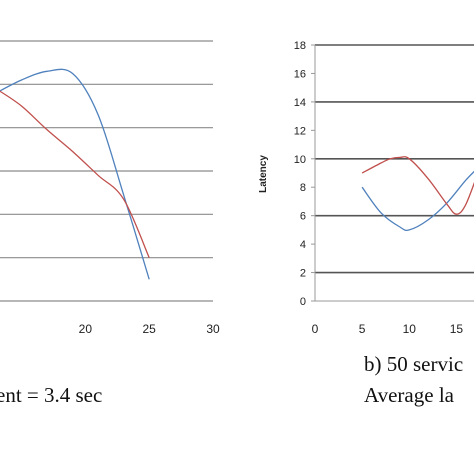 Image resolution: width=474 pixels, height=474 pixels. I want to click on right-x-tick-label: 10, so click(410, 329).